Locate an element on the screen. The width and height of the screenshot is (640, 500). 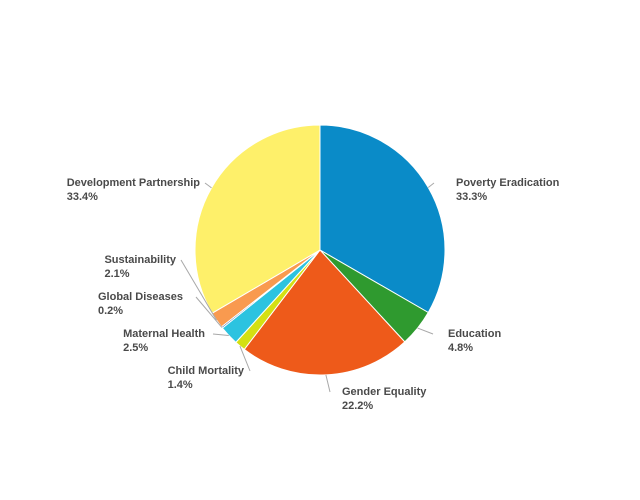
leader-line-maternal-health is located at coordinates (220, 334).